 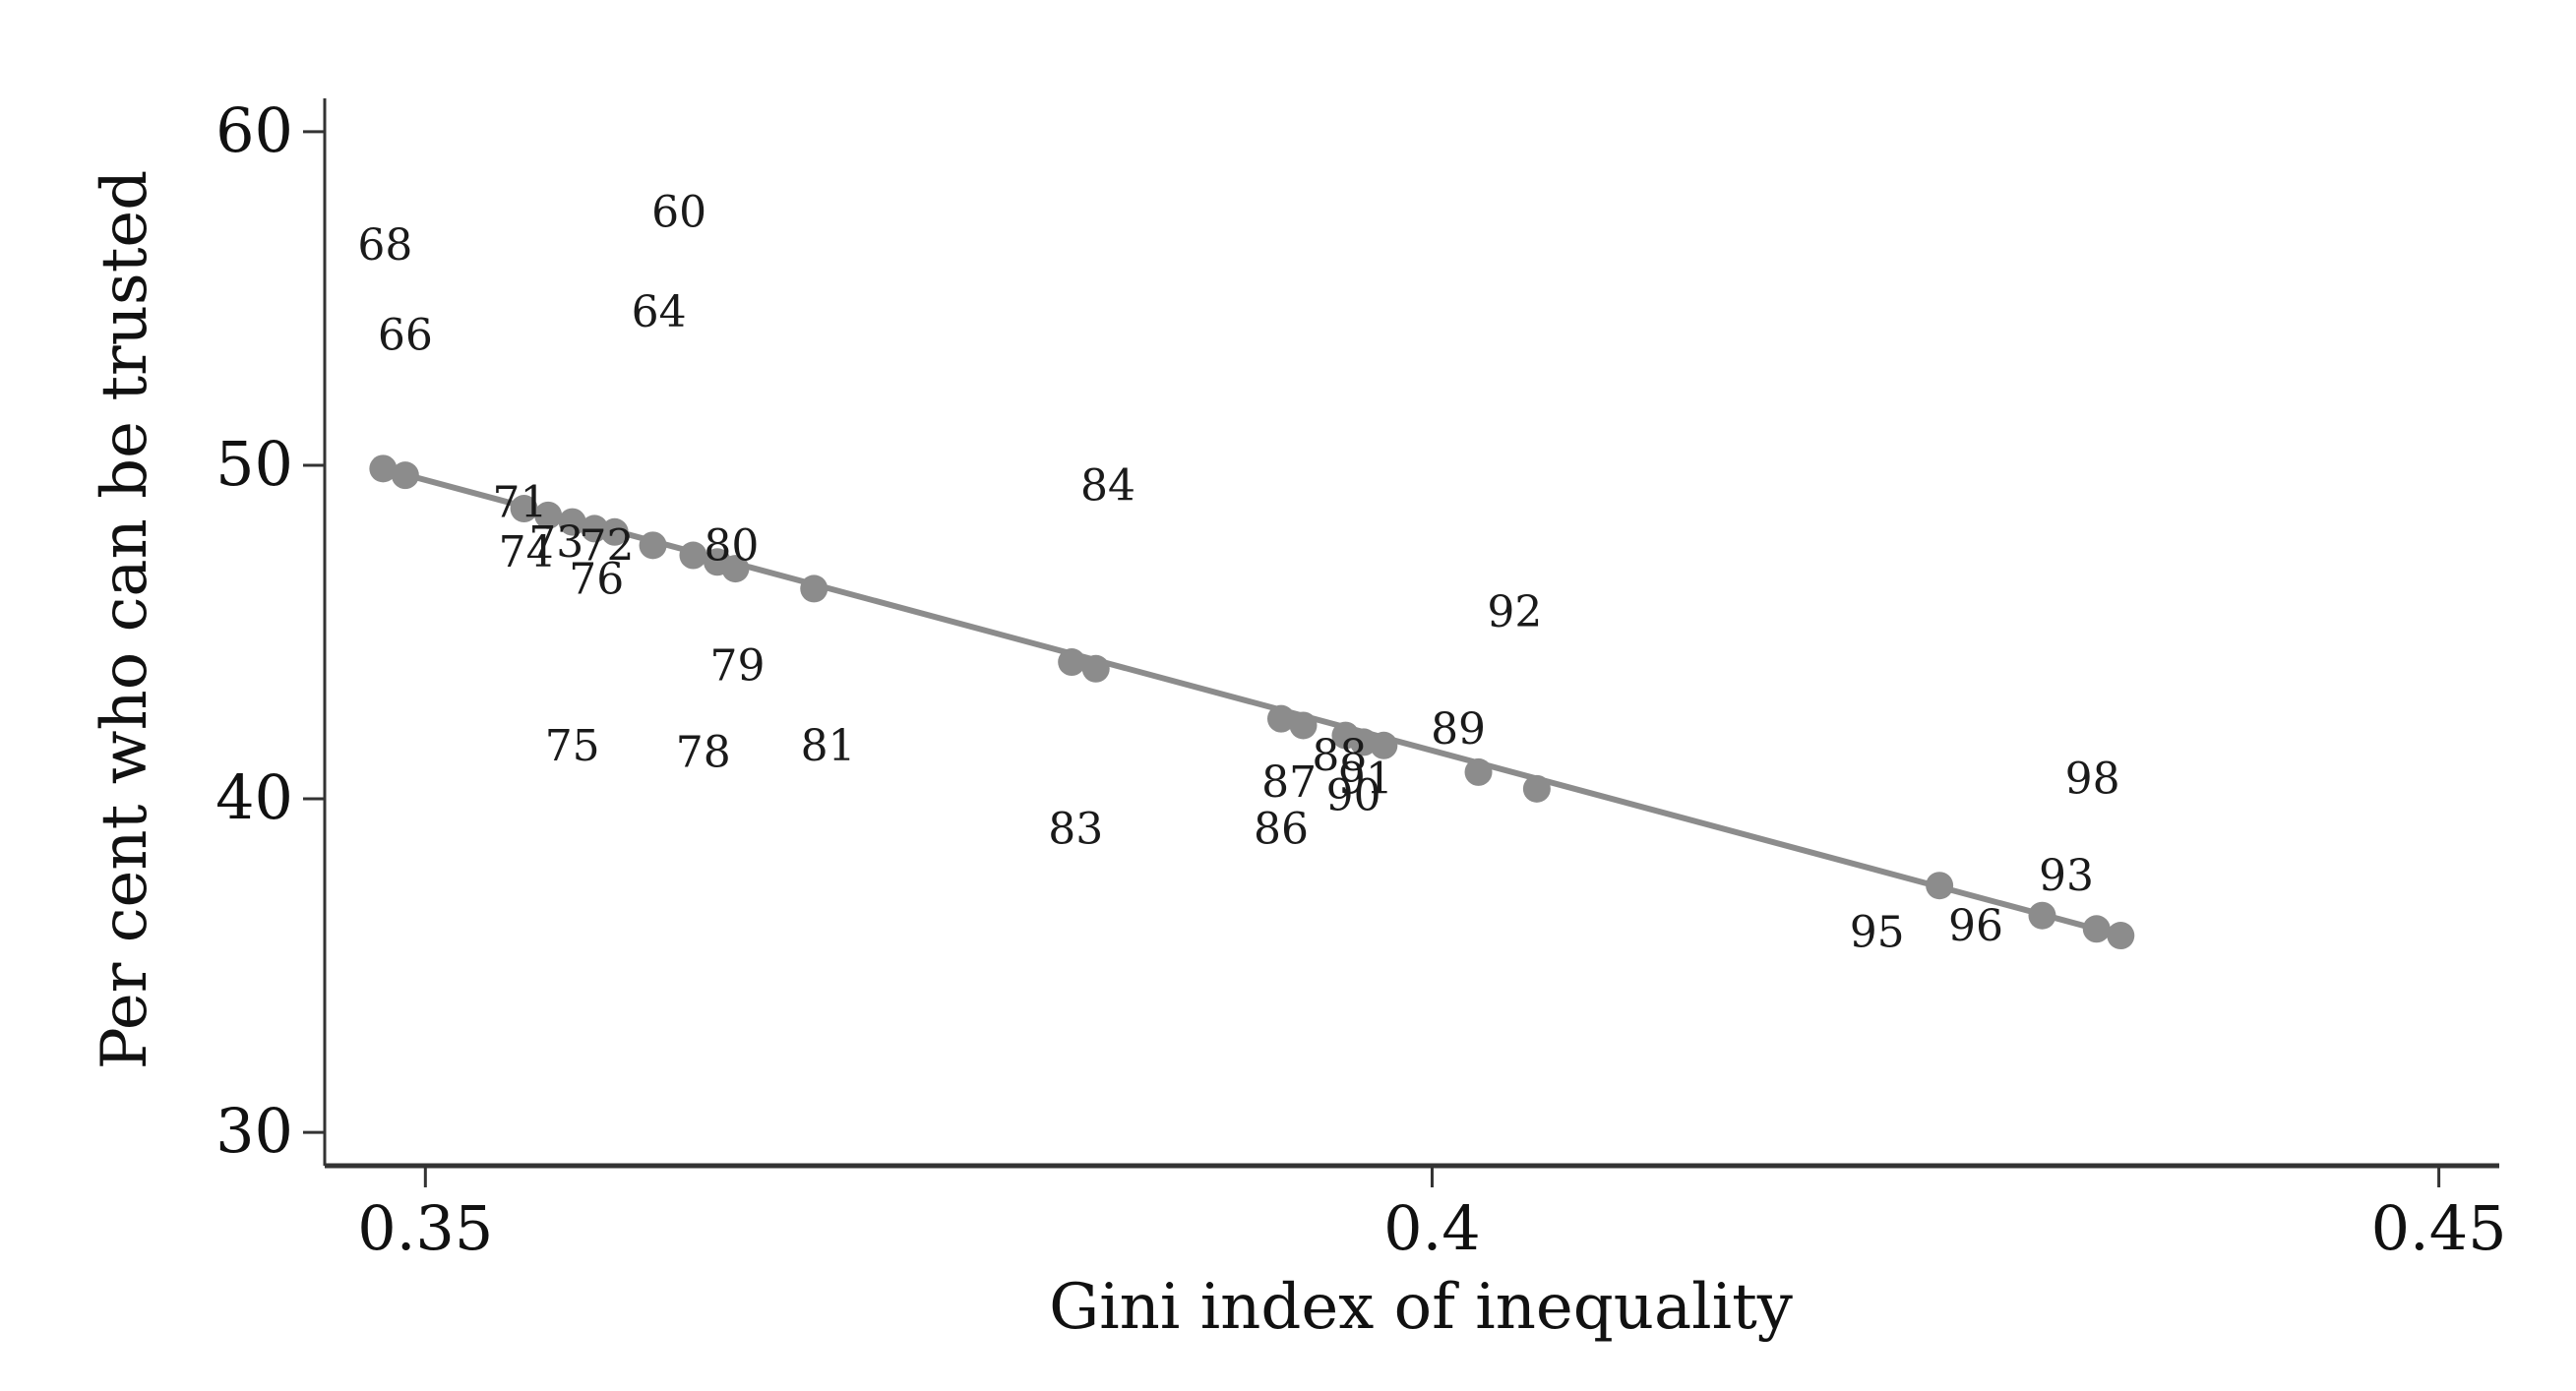 I want to click on point-label-71: 71, so click(x=519, y=502).